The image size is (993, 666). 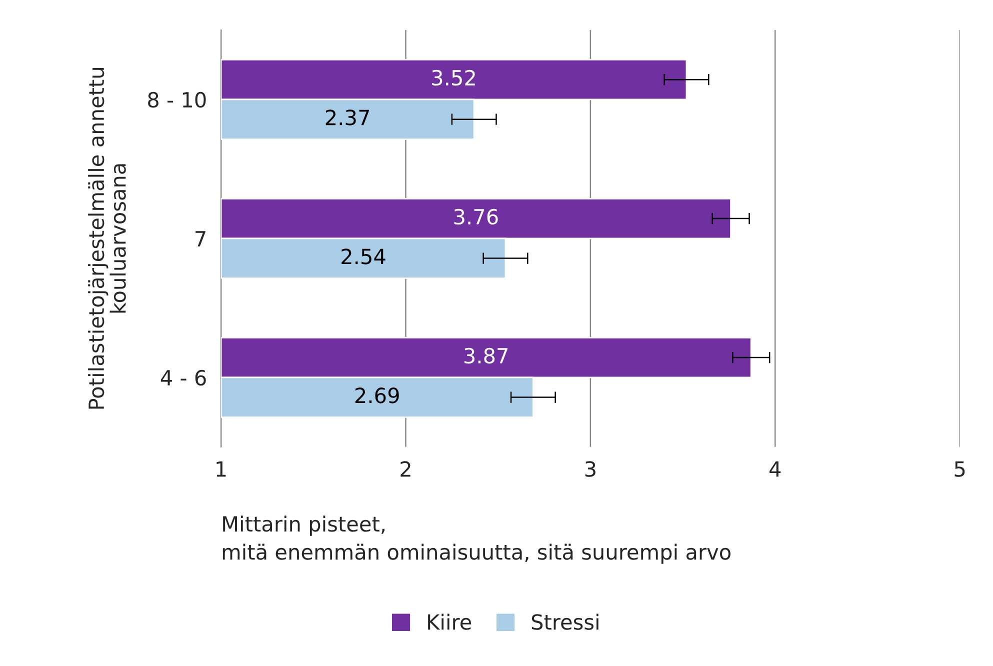 I want to click on data-label: 3.52, so click(x=453, y=78).